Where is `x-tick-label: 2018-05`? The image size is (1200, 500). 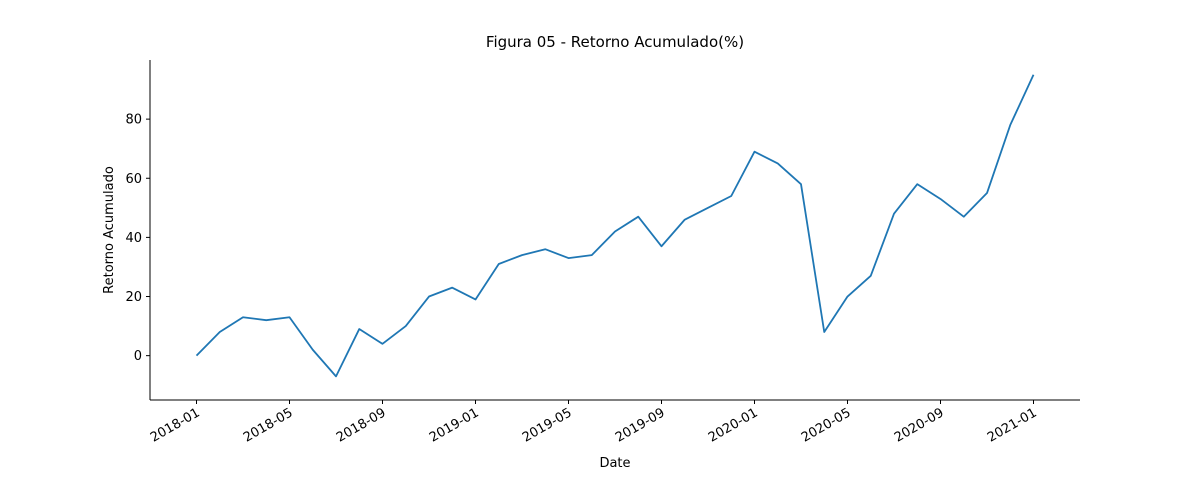
x-tick-label: 2018-05 is located at coordinates (268, 425).